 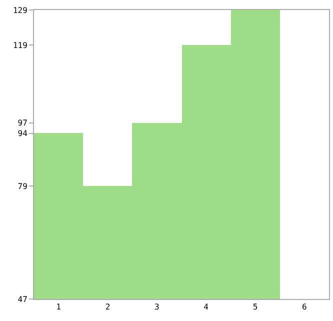 What do you see at coordinates (206, 307) in the screenshot?
I see `x-tick-label: 4` at bounding box center [206, 307].